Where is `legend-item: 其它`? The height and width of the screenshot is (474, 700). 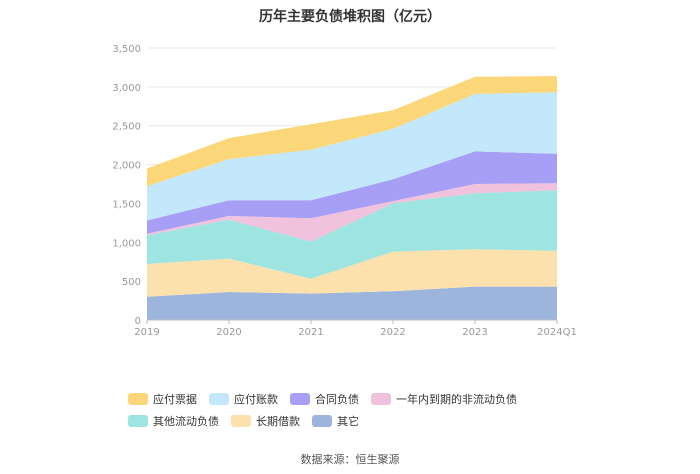 legend-item: 其它 is located at coordinates (335, 421).